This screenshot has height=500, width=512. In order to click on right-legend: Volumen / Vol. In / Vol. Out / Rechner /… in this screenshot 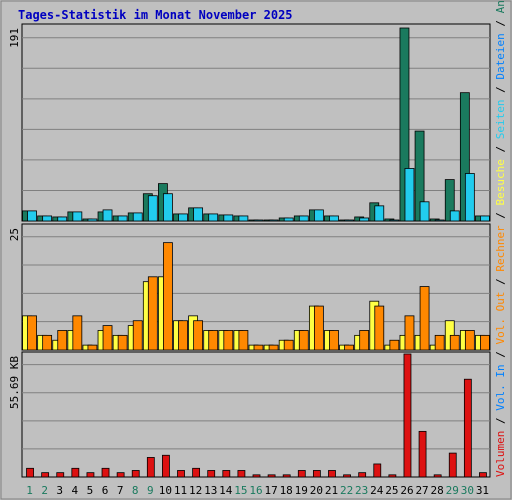, I will do `click(500, 238)`.